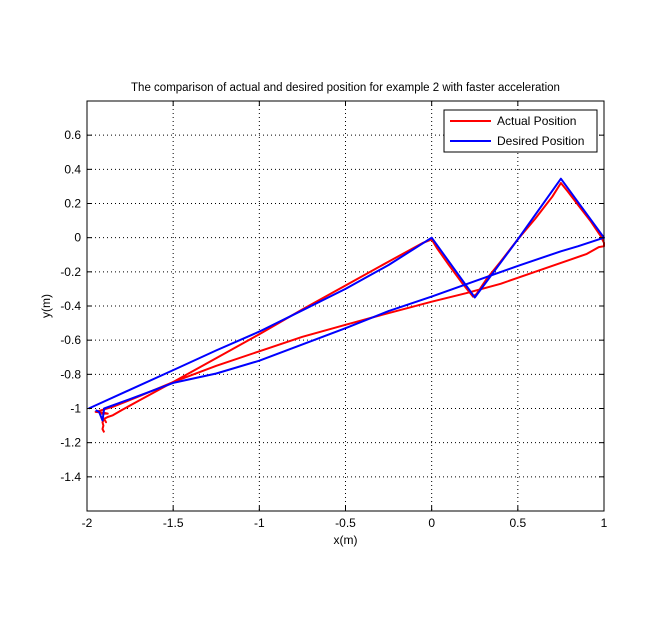 This screenshot has width=668, height=634. Describe the element at coordinates (604, 523) in the screenshot. I see `x-tick-label: 1` at that location.